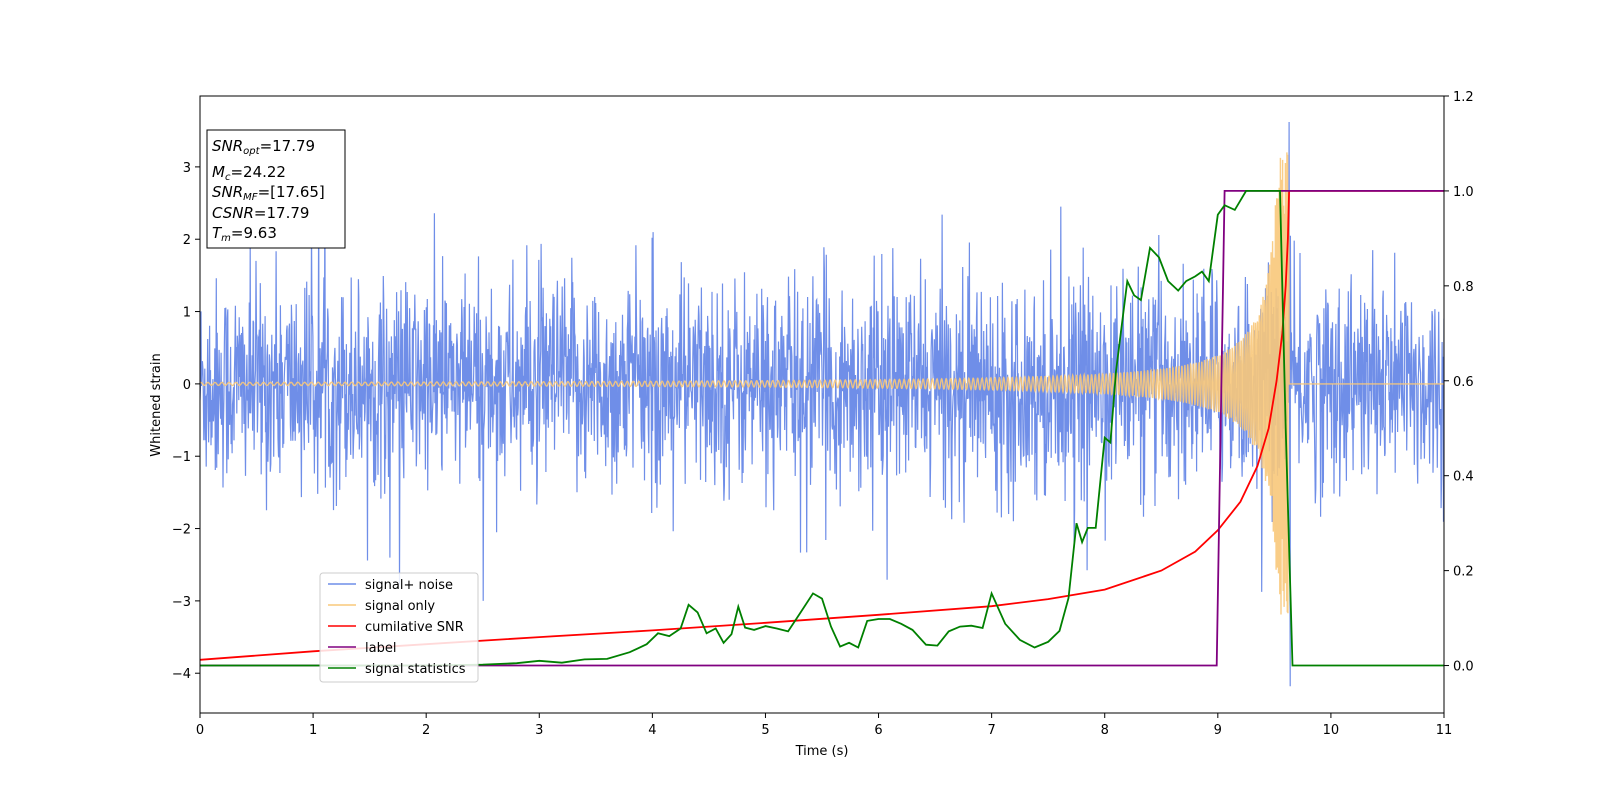 This screenshot has height=800, width=1600. Describe the element at coordinates (1463, 477) in the screenshot. I see `y2-tick-label: 0.4` at that location.